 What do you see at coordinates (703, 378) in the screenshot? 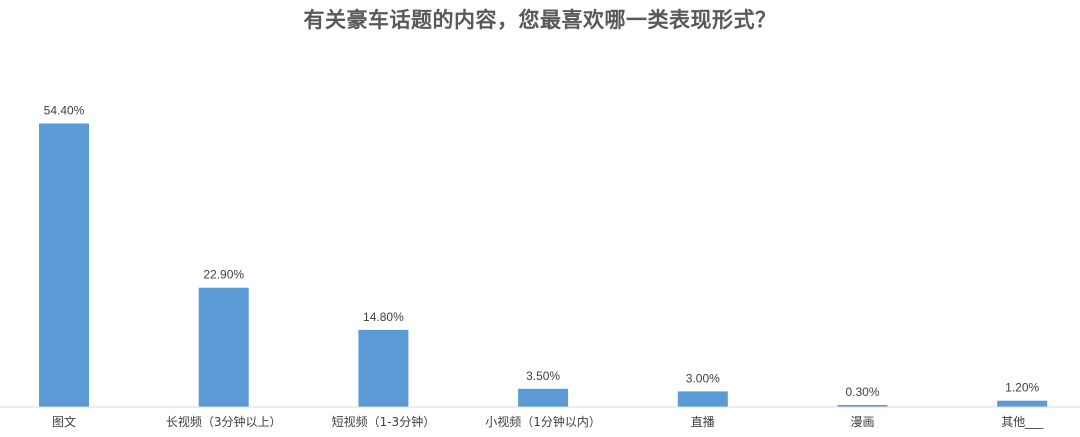
I see `data-label-5: 3.00%` at bounding box center [703, 378].